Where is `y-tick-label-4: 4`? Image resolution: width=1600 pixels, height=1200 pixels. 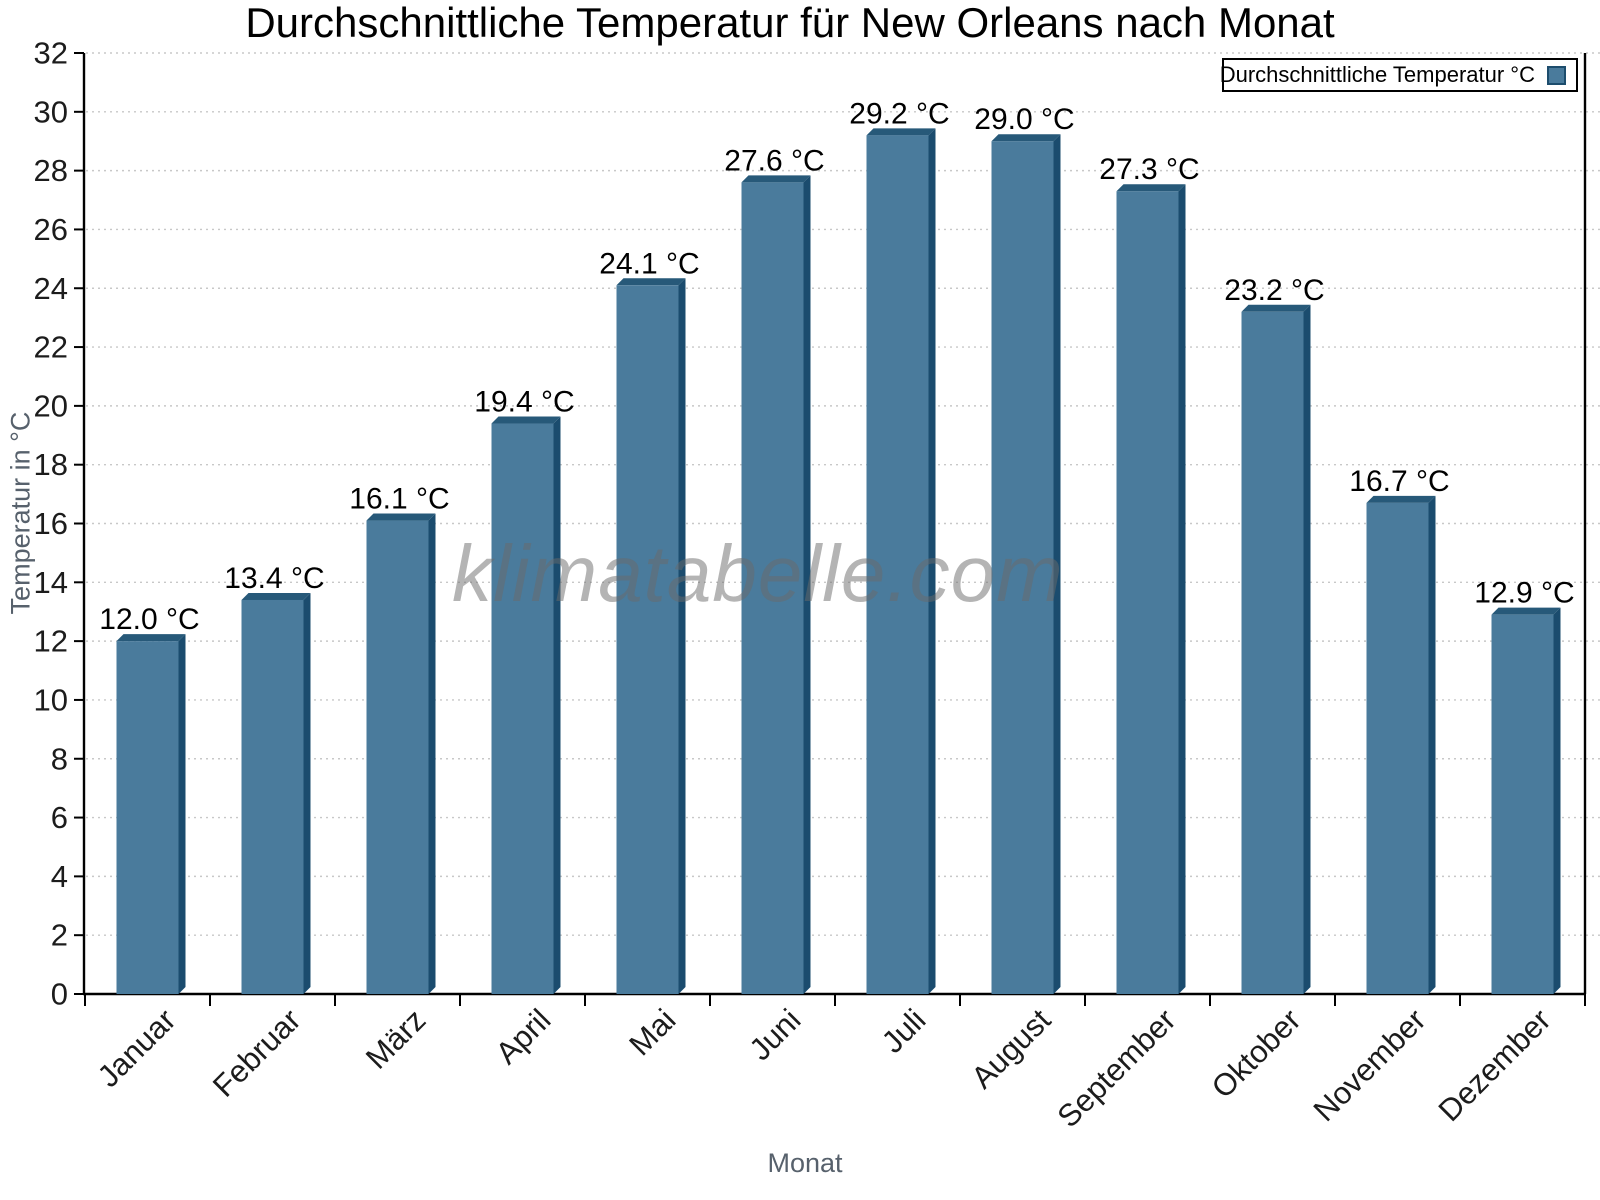
y-tick-label-4: 4 is located at coordinates (59, 876).